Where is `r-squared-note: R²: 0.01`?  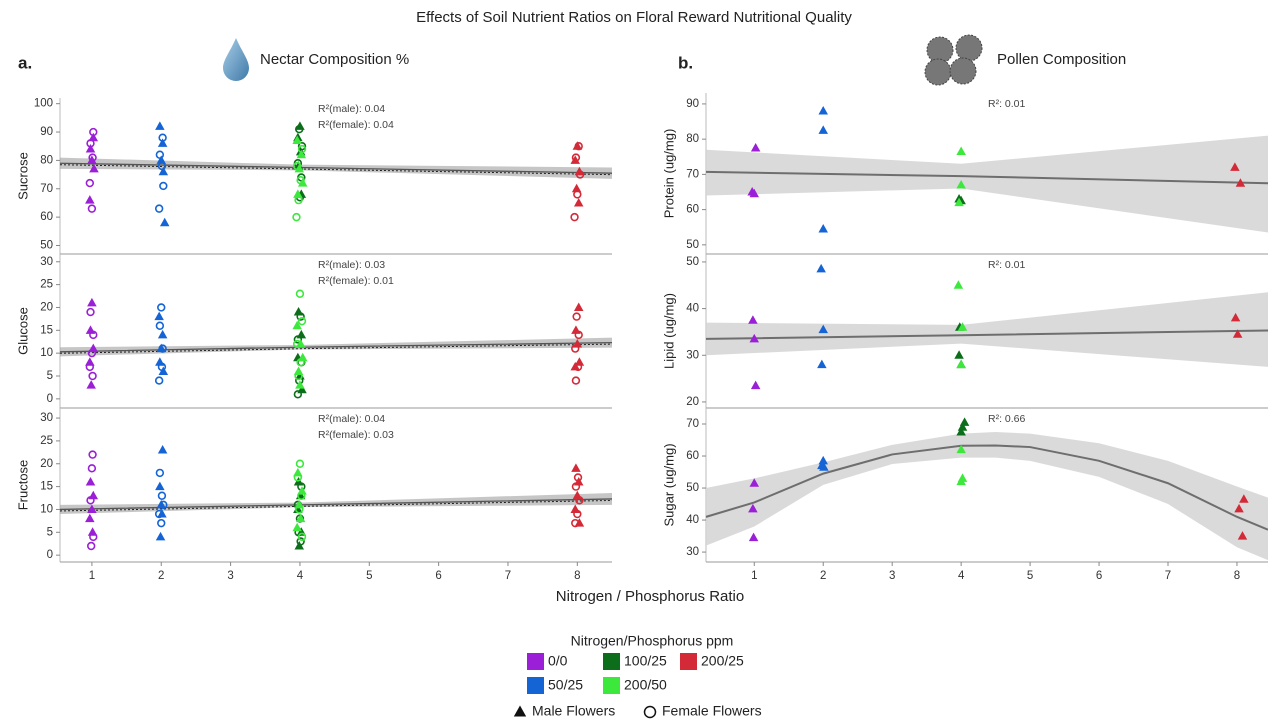
r-squared-note: R²: 0.01 is located at coordinates (1007, 265).